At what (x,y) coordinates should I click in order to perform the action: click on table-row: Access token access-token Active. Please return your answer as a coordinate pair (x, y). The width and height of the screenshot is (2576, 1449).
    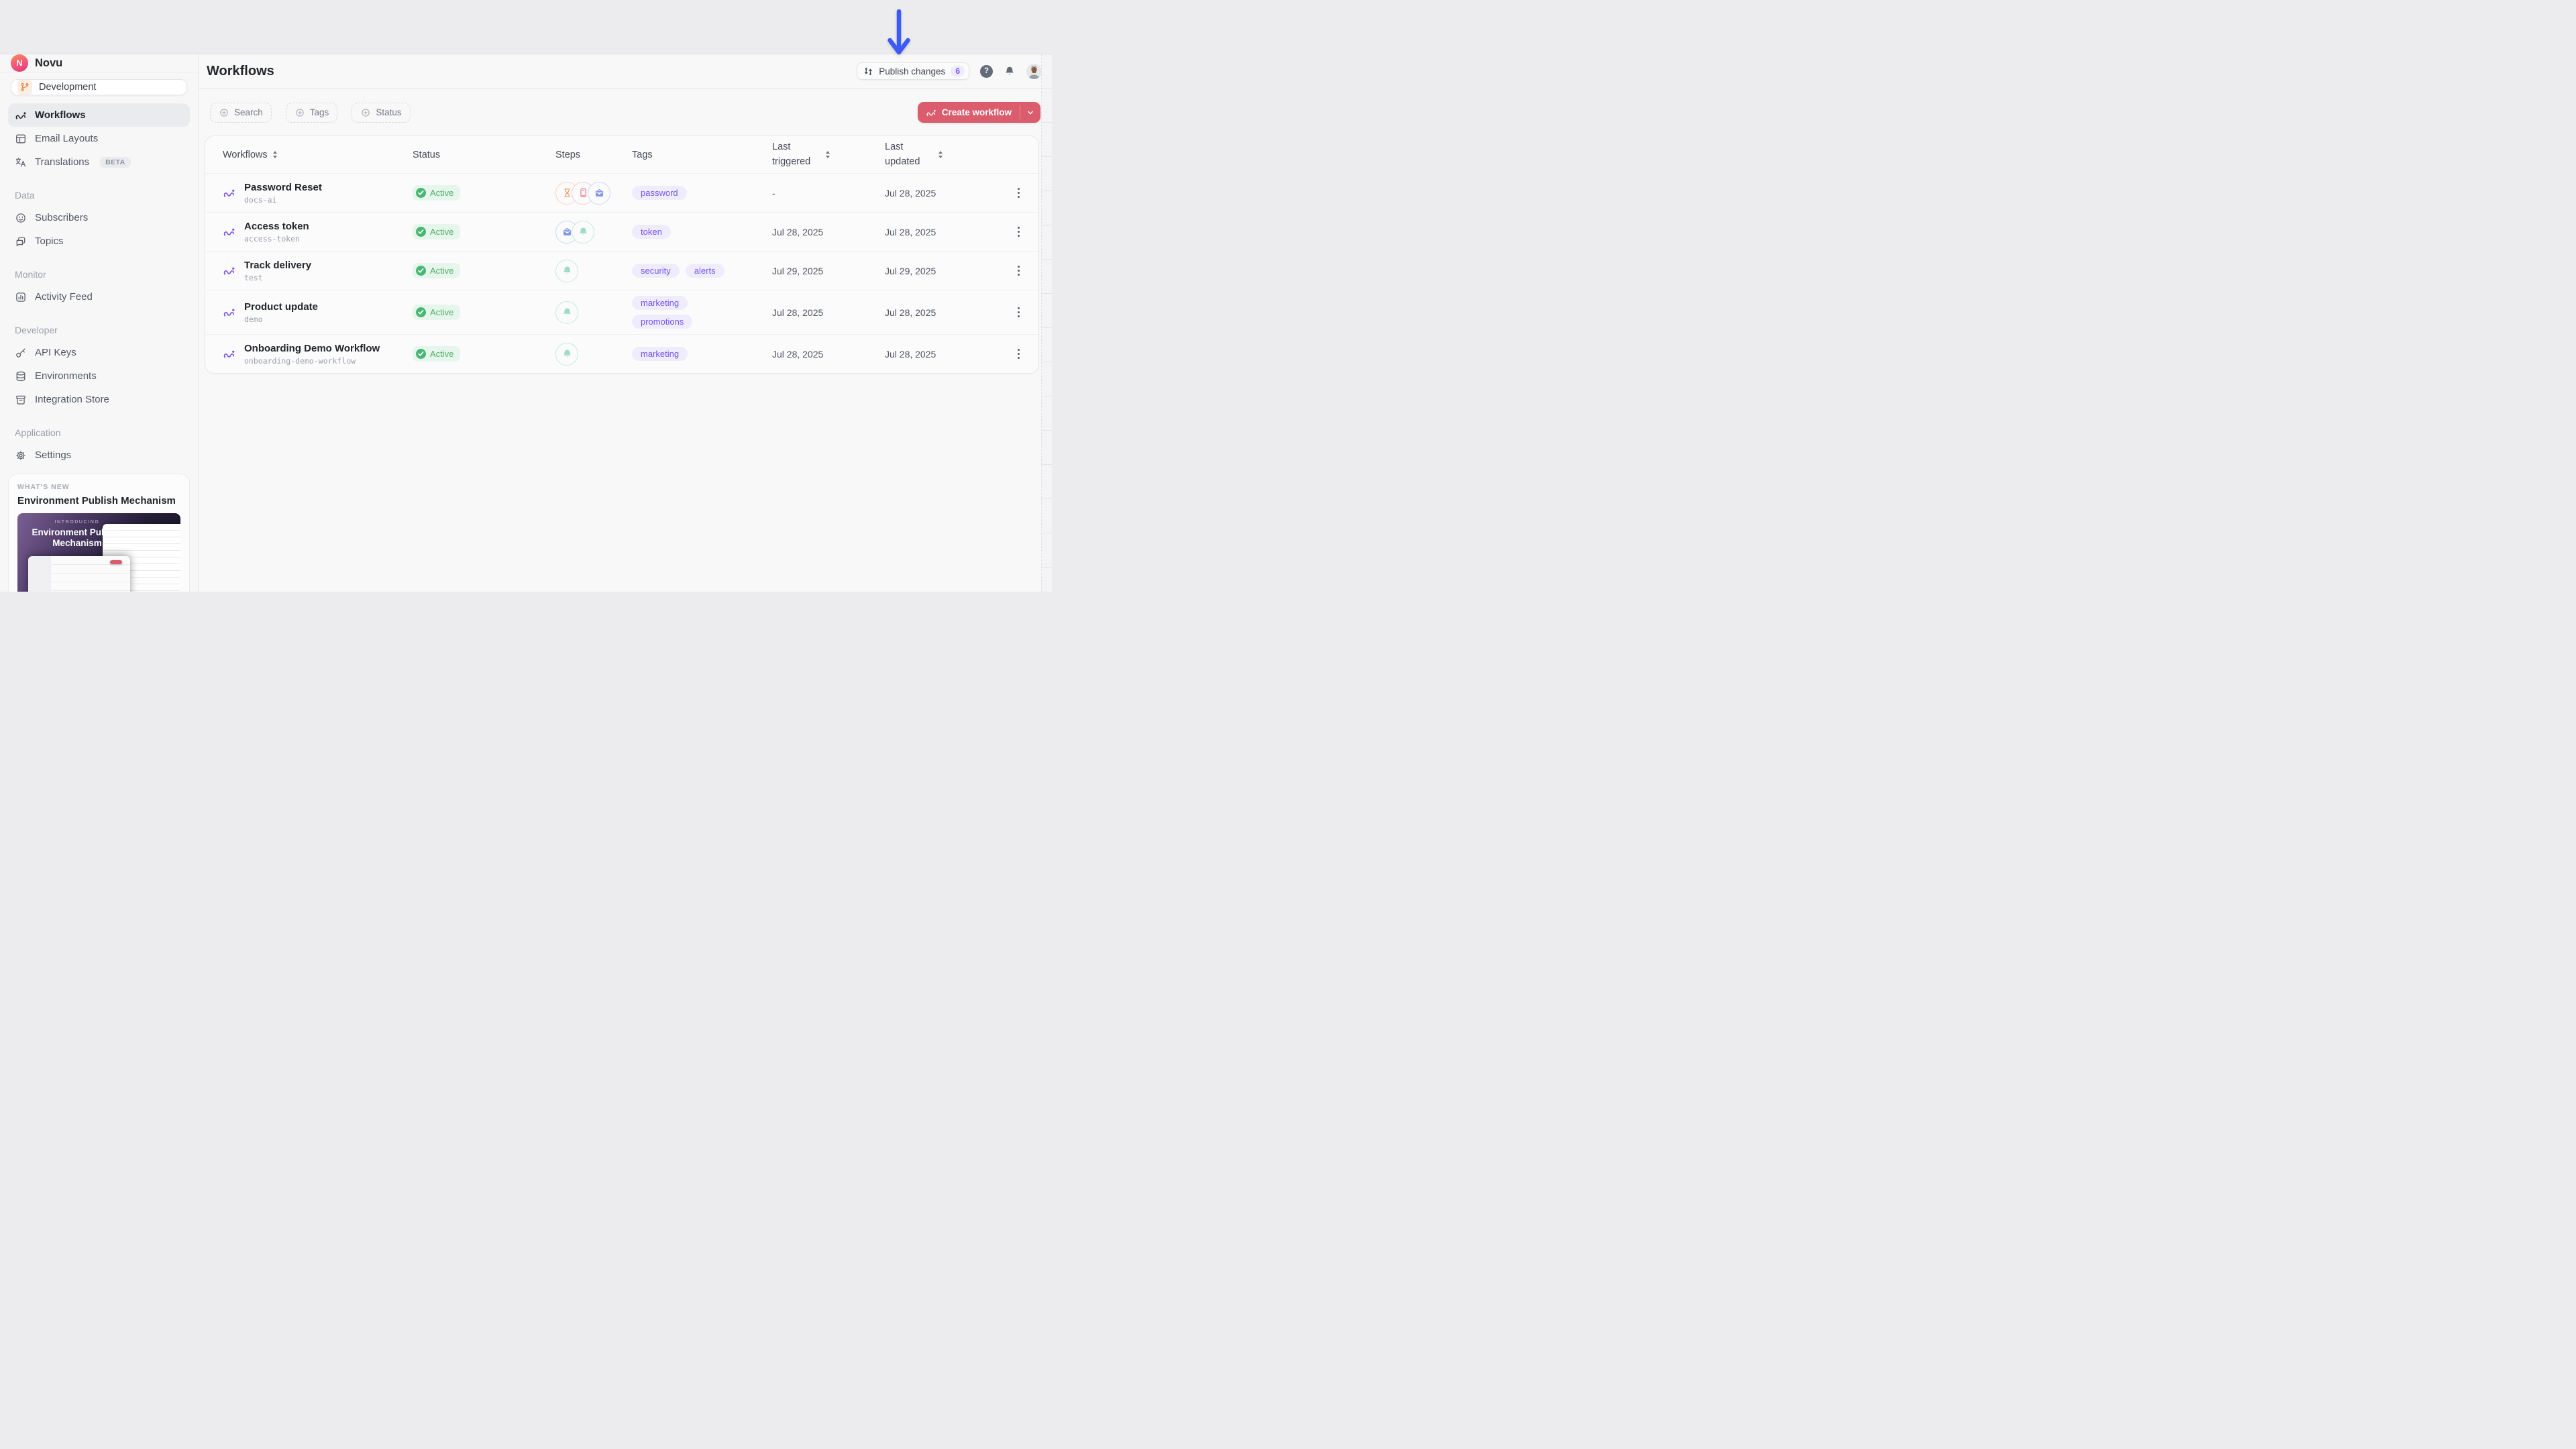
    Looking at the image, I should click on (621, 231).